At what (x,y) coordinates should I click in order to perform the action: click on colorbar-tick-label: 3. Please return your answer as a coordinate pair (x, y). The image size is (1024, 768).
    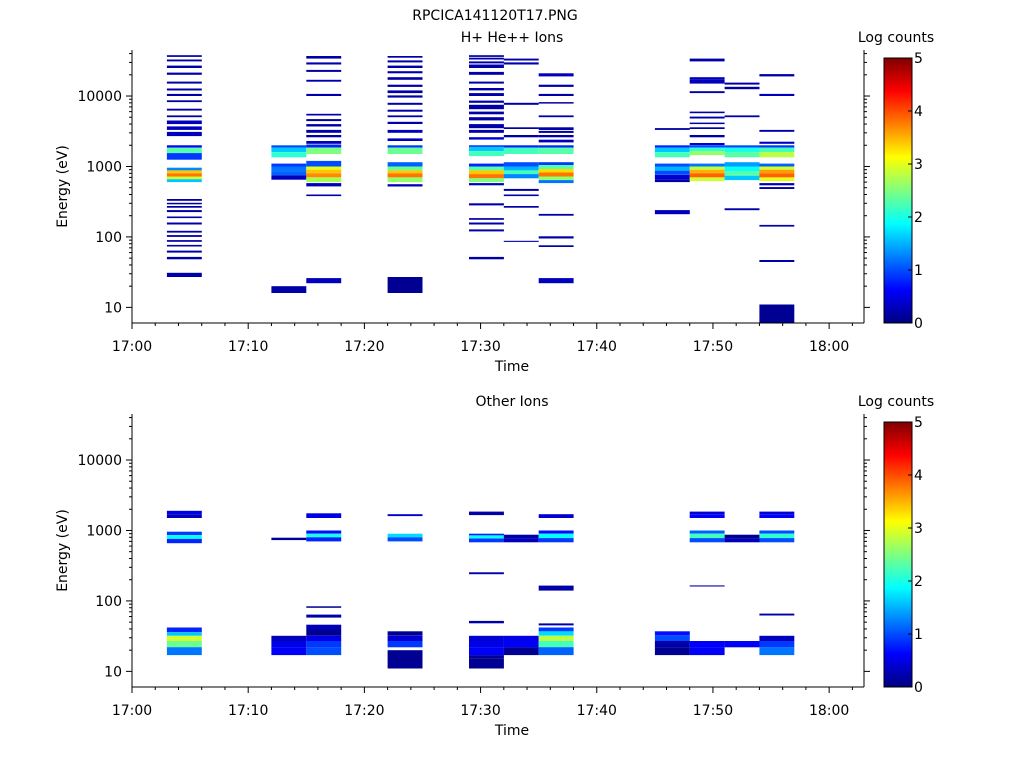
    Looking at the image, I should click on (918, 529).